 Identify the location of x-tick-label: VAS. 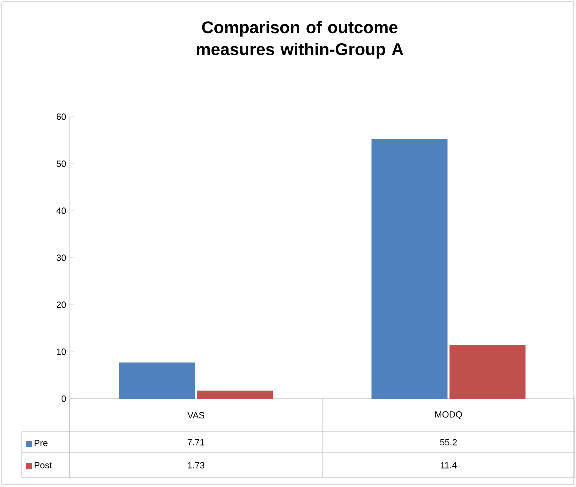
(196, 415).